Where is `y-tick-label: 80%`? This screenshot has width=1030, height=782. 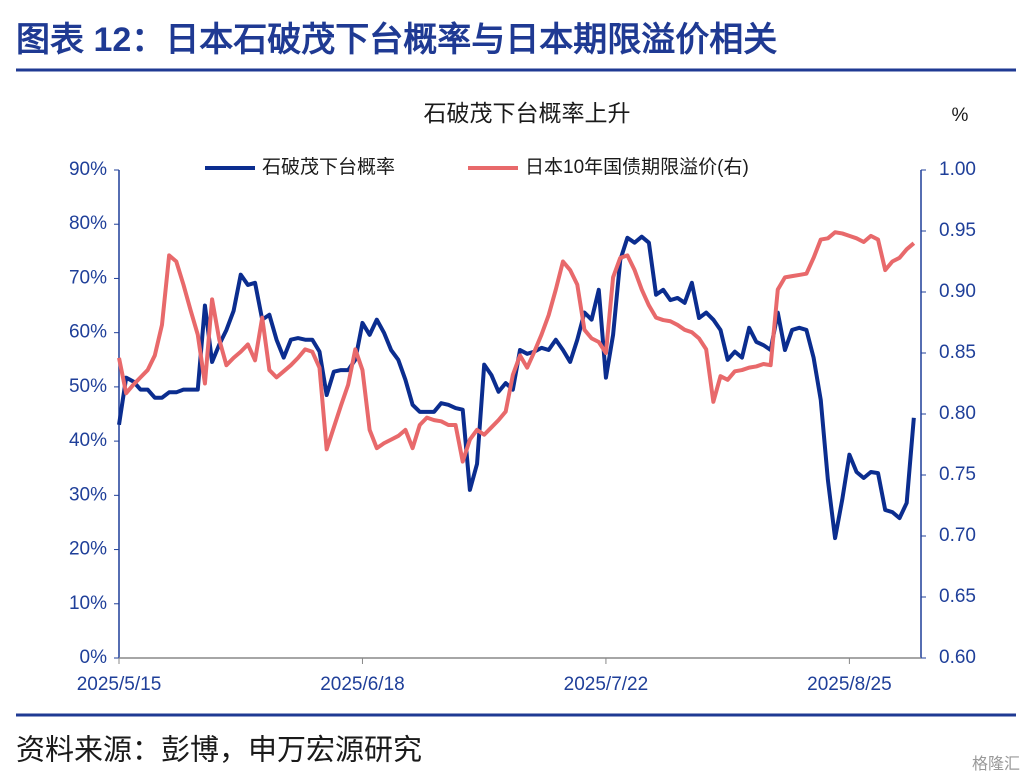 y-tick-label: 80% is located at coordinates (88, 223).